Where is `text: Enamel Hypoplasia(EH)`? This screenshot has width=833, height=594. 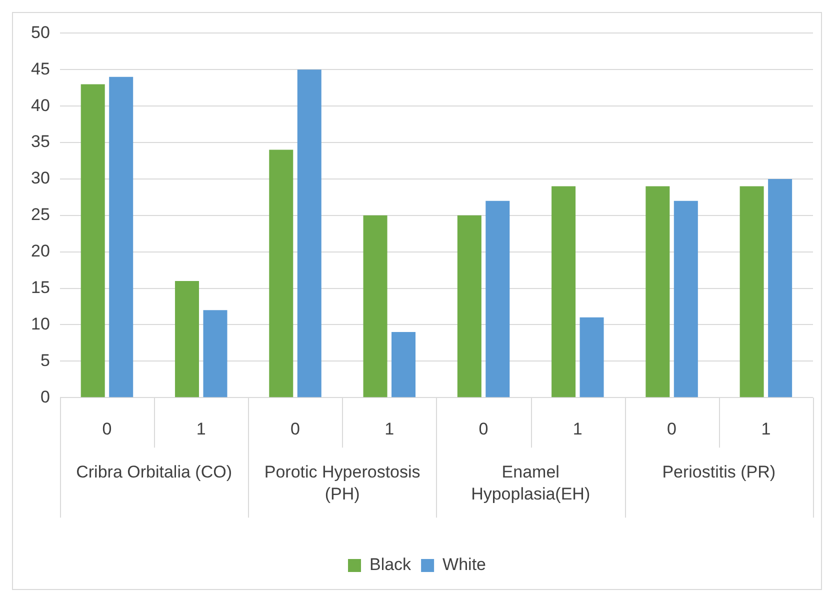
text: Enamel Hypoplasia(EH) is located at coordinates (530, 483).